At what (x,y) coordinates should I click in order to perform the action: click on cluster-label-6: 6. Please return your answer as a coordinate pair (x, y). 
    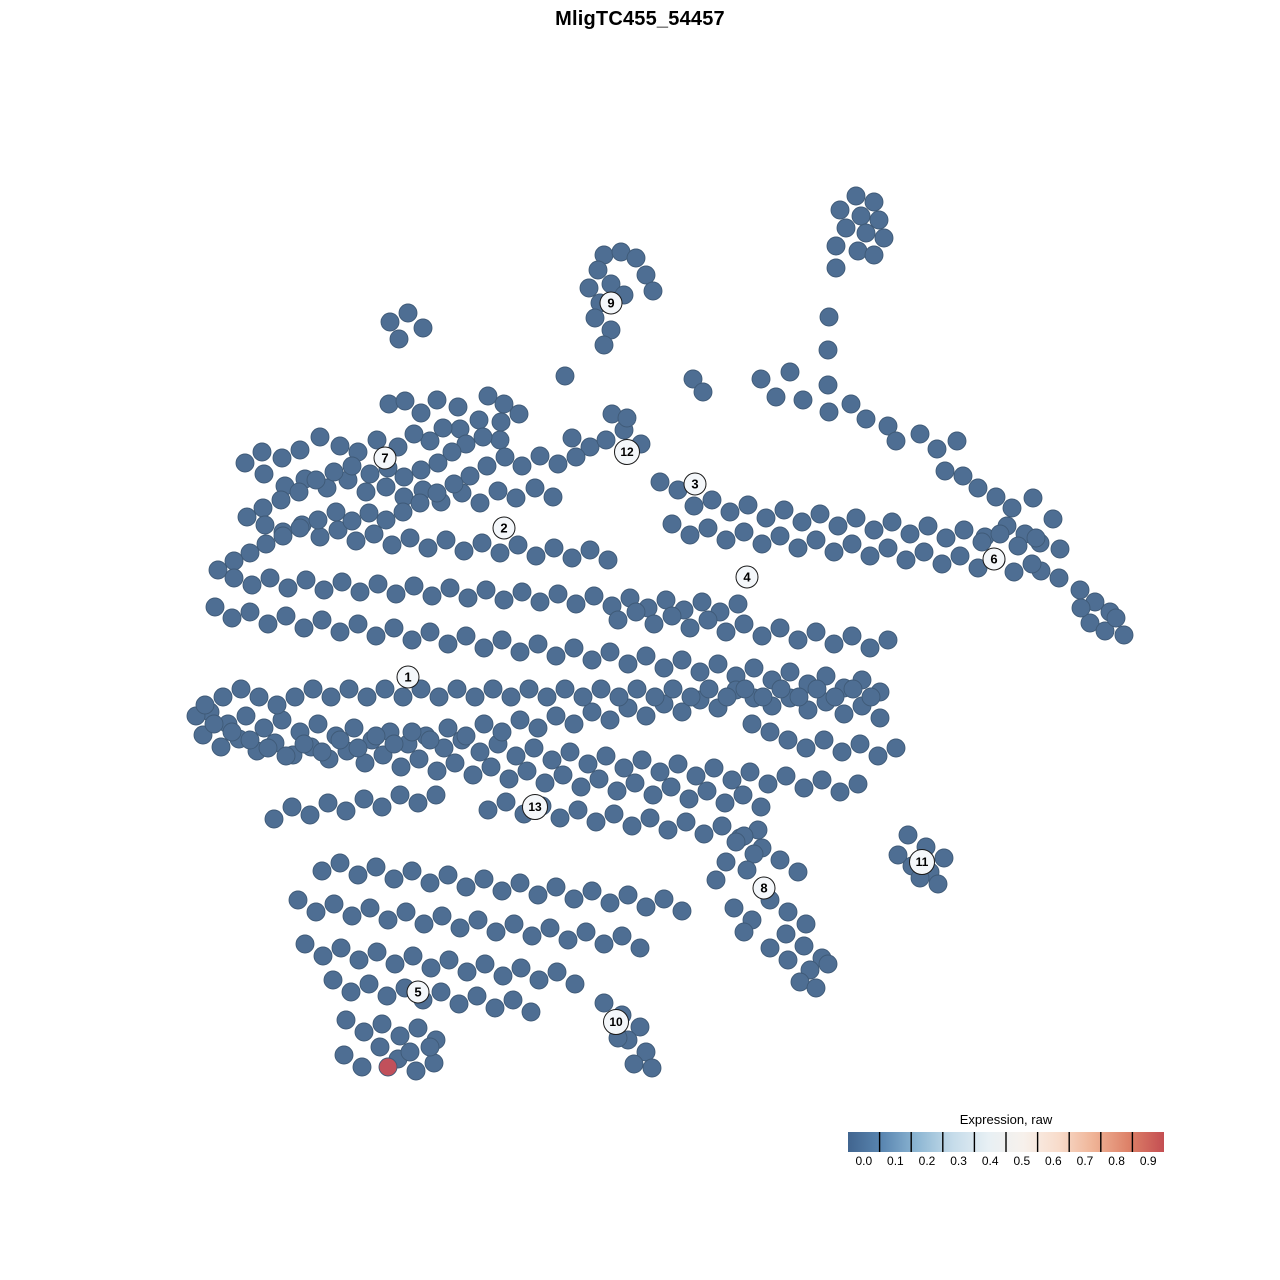
    Looking at the image, I should click on (994, 559).